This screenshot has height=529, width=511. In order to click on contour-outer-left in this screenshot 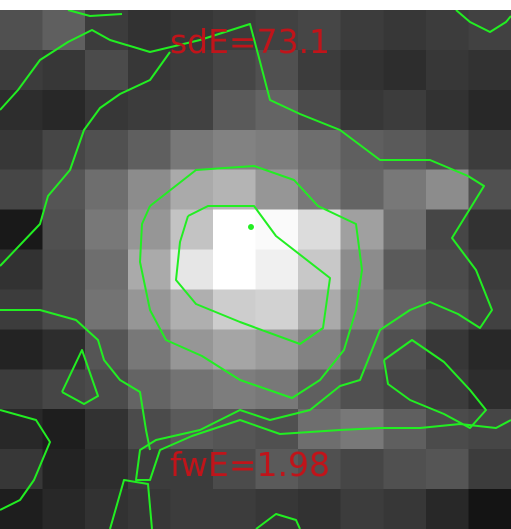, I will do `click(85, 159)`.